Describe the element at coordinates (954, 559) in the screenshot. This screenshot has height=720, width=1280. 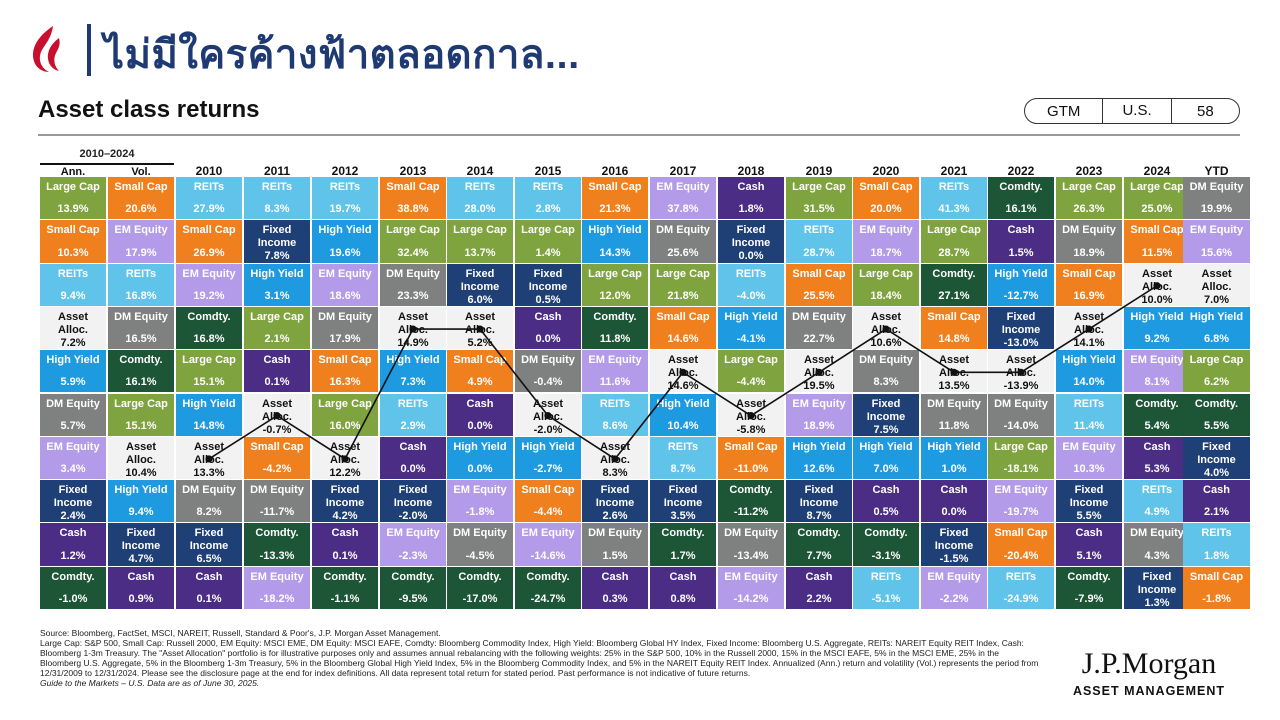
I see `cell-value: -1.5%` at that location.